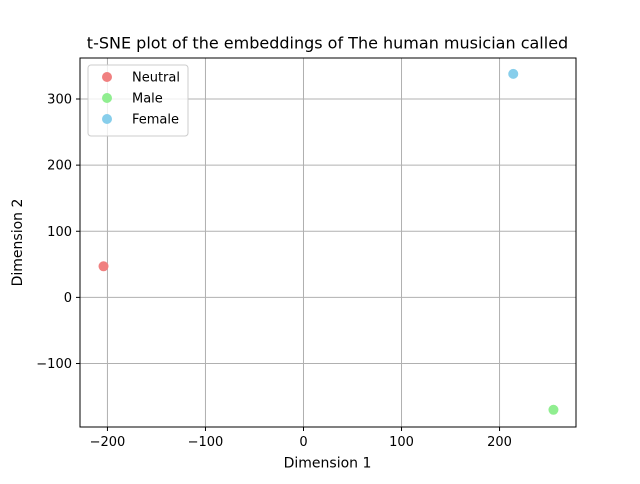  Describe the element at coordinates (107, 98) in the screenshot. I see `legend-marker-male` at that location.